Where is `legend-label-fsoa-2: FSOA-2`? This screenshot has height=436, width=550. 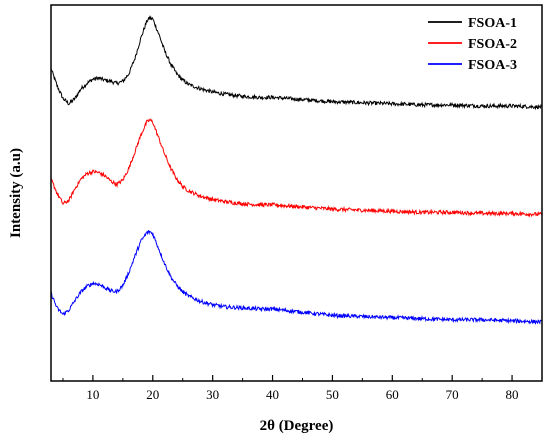
legend-label-fsoa-2: FSOA-2 is located at coordinates (492, 44).